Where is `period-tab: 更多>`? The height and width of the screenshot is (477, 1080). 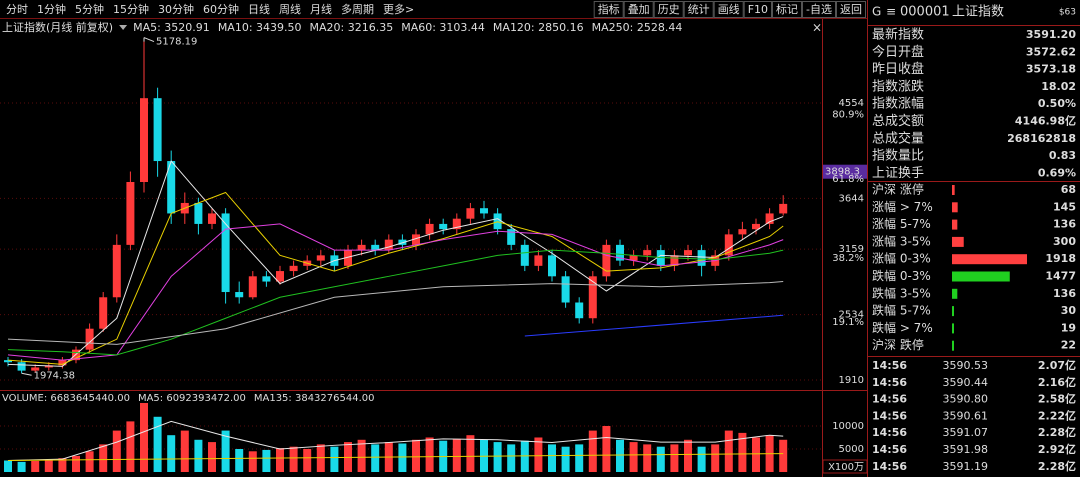
period-tab: 更多> is located at coordinates (398, 9).